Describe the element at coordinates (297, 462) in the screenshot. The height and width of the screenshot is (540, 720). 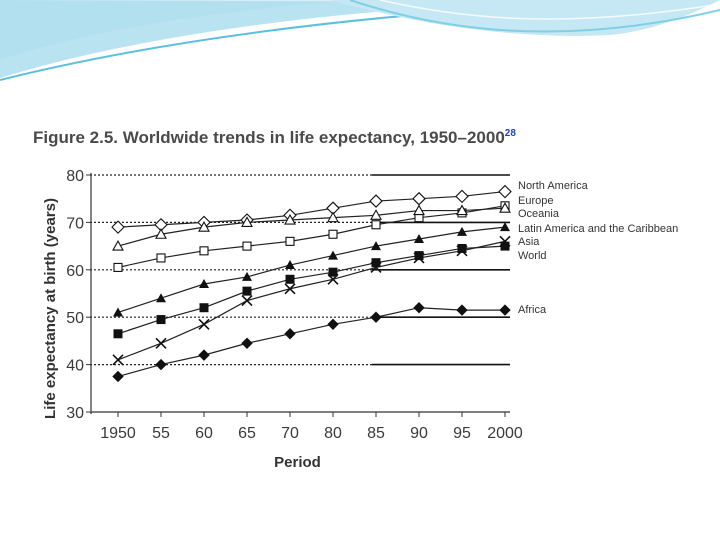
I see `x-axis-label: Period` at that location.